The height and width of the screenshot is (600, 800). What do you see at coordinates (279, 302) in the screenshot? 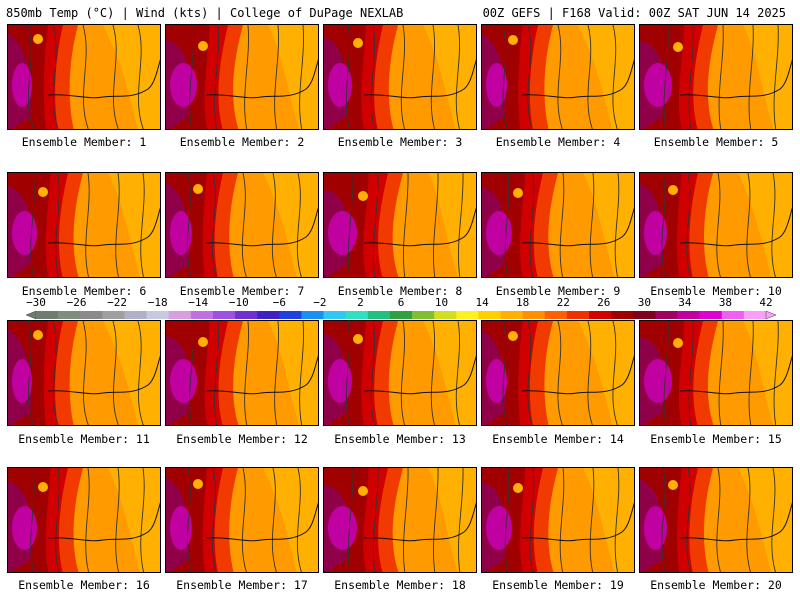
I see `colorbar-tick-label: −6` at bounding box center [279, 302].